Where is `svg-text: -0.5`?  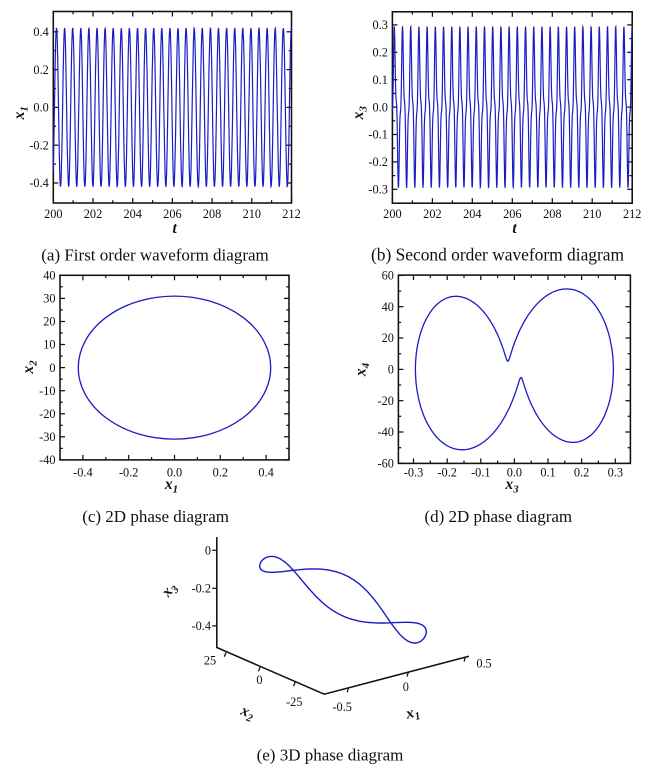
svg-text: -0.5 is located at coordinates (341, 707).